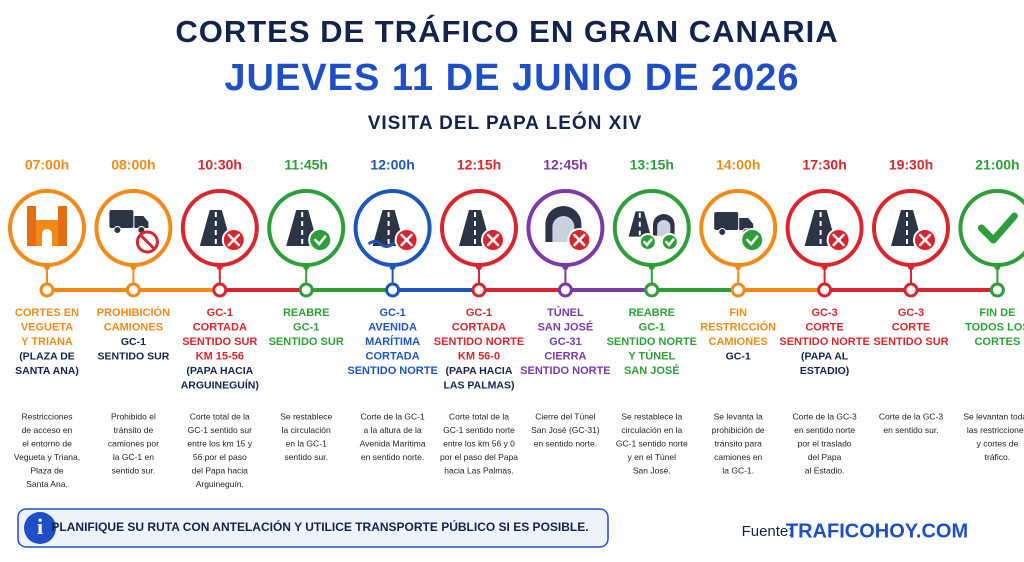 This screenshot has width=1024, height=562. I want to click on event-description: Avenida Marítima, so click(393, 443).